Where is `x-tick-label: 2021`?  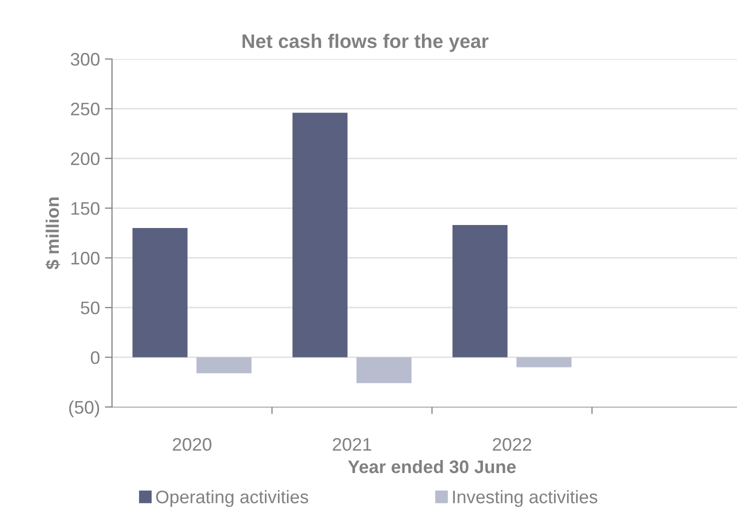 x-tick-label: 2021 is located at coordinates (352, 444).